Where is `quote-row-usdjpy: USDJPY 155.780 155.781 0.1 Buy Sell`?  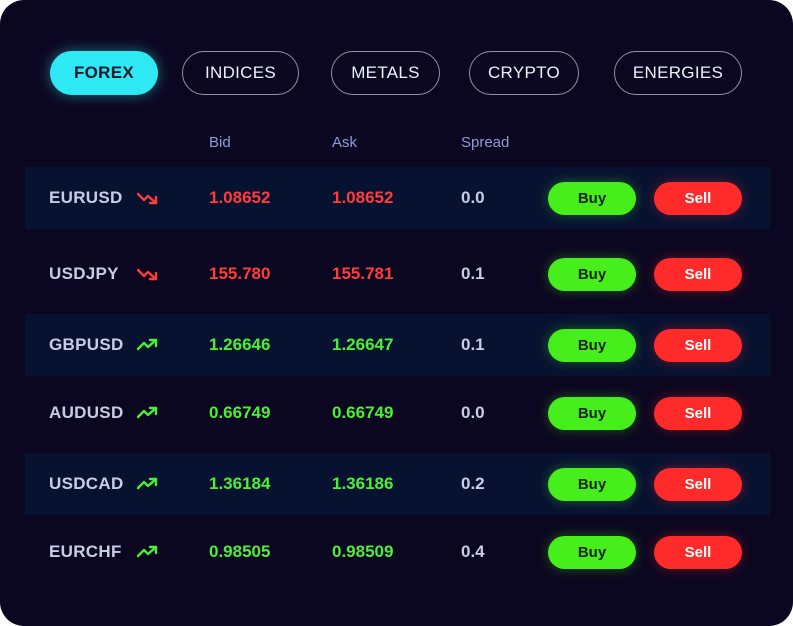 quote-row-usdjpy: USDJPY 155.780 155.781 0.1 Buy Sell is located at coordinates (397, 274).